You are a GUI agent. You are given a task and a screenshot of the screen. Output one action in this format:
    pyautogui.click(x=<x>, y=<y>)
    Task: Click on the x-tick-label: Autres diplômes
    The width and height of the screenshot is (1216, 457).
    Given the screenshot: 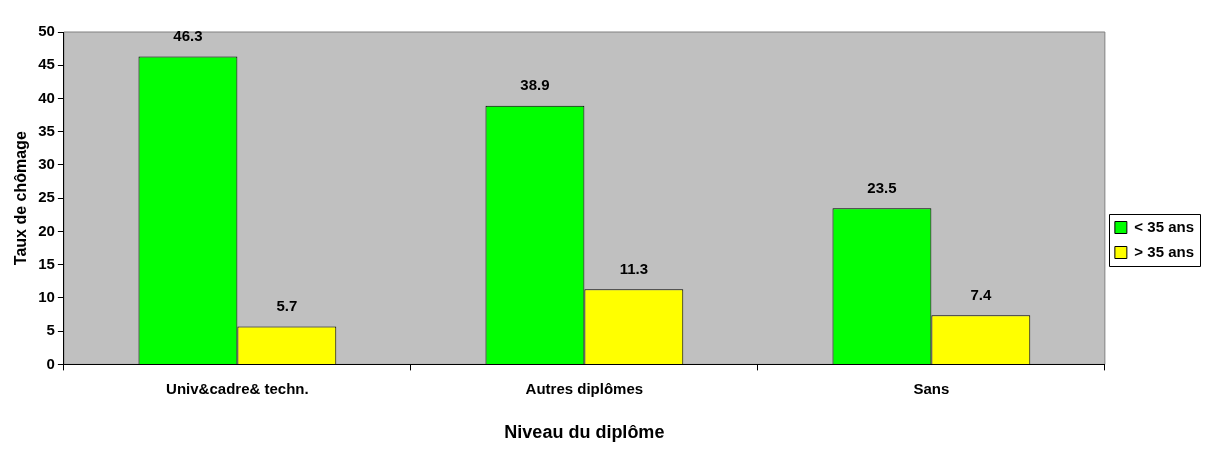 What is the action you would take?
    pyautogui.click(x=584, y=388)
    